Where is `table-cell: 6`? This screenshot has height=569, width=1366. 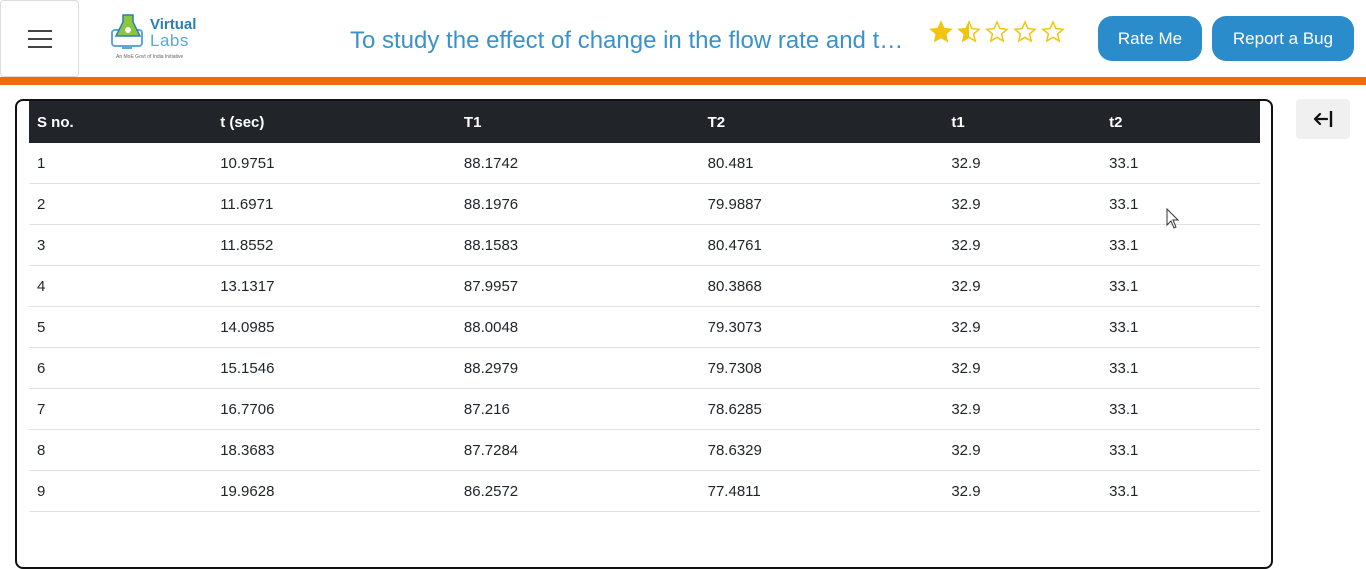 table-cell: 6 is located at coordinates (121, 368).